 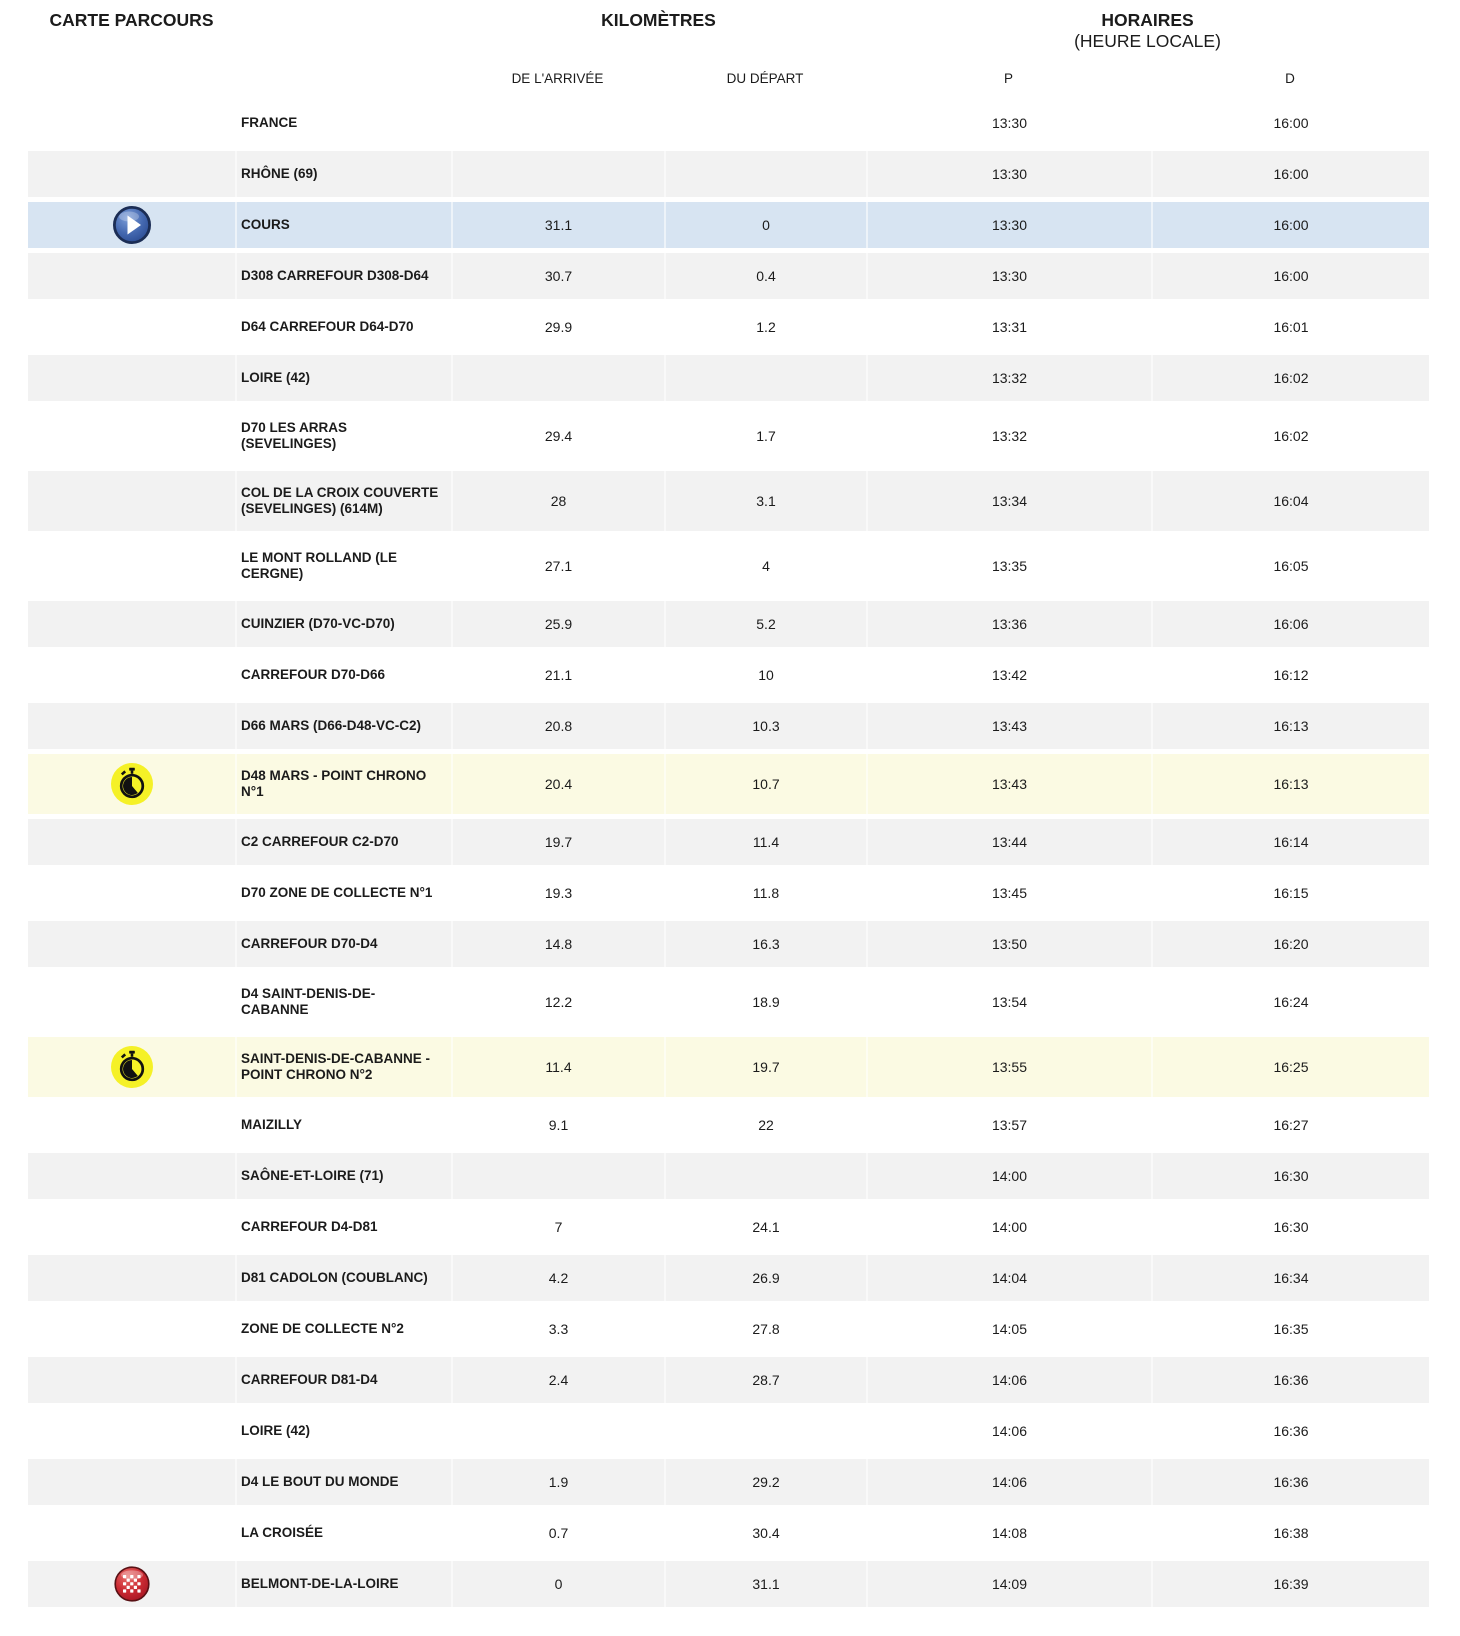 What do you see at coordinates (343, 675) in the screenshot?
I see `row-location: CARREFOUR D70-D66` at bounding box center [343, 675].